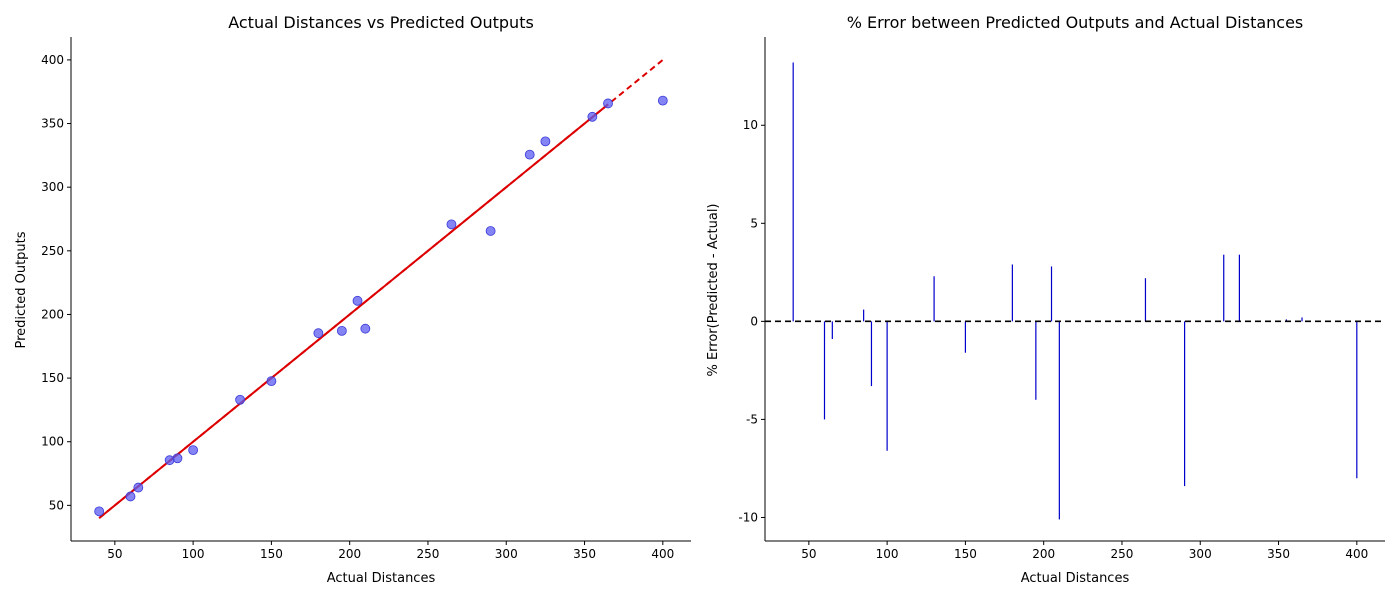 The width and height of the screenshot is (1400, 600). I want to click on scatter-y-tick-label: 200, so click(52, 314).